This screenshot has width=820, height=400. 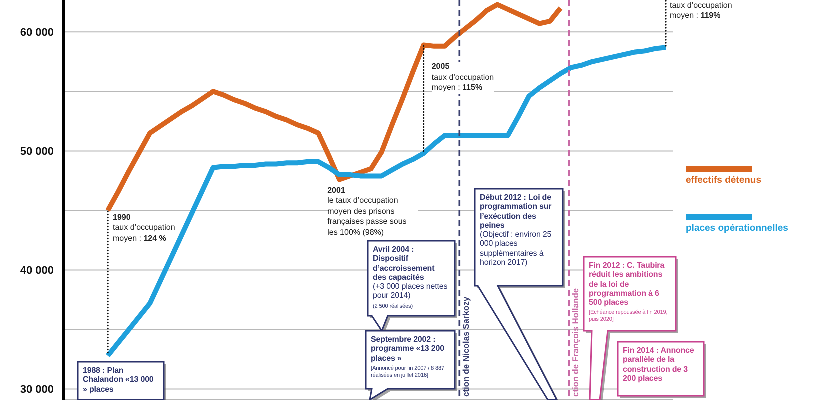 I want to click on y-tick-label: 50 000, so click(x=37, y=152).